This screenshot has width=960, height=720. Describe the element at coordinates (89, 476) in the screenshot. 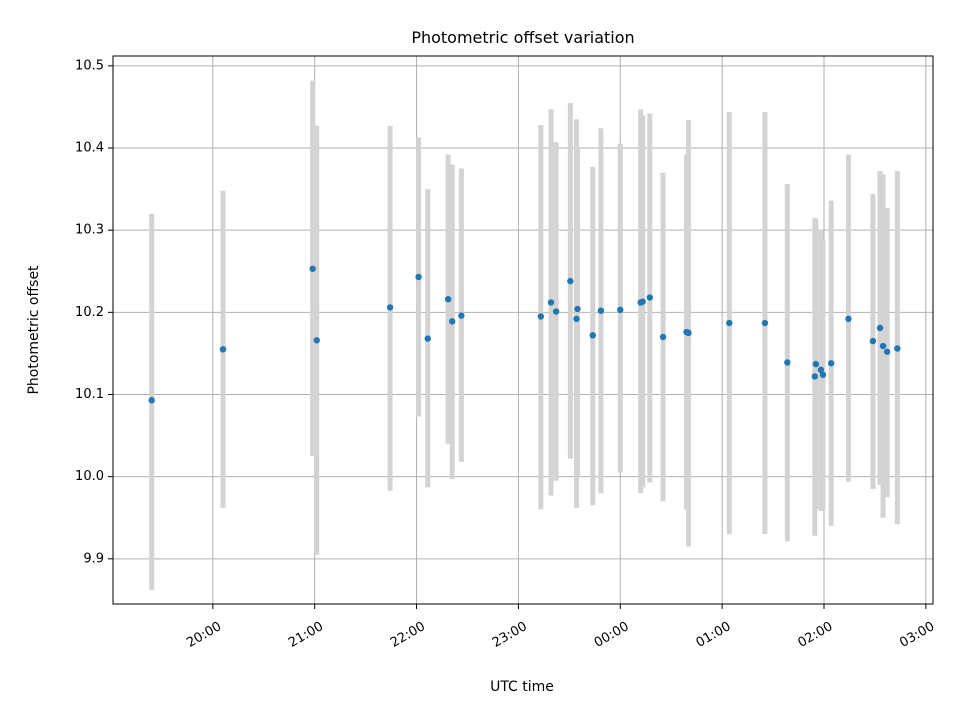

I see `y-tick-label: 10.0` at that location.